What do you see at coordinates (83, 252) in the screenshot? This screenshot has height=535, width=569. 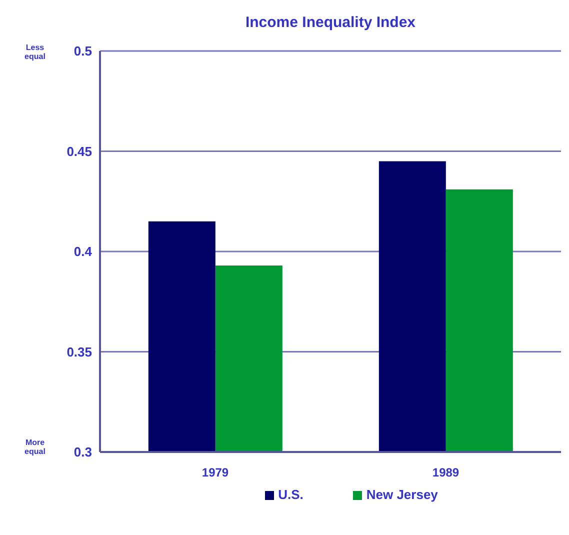 I see `y-tick-label: 0.4` at bounding box center [83, 252].